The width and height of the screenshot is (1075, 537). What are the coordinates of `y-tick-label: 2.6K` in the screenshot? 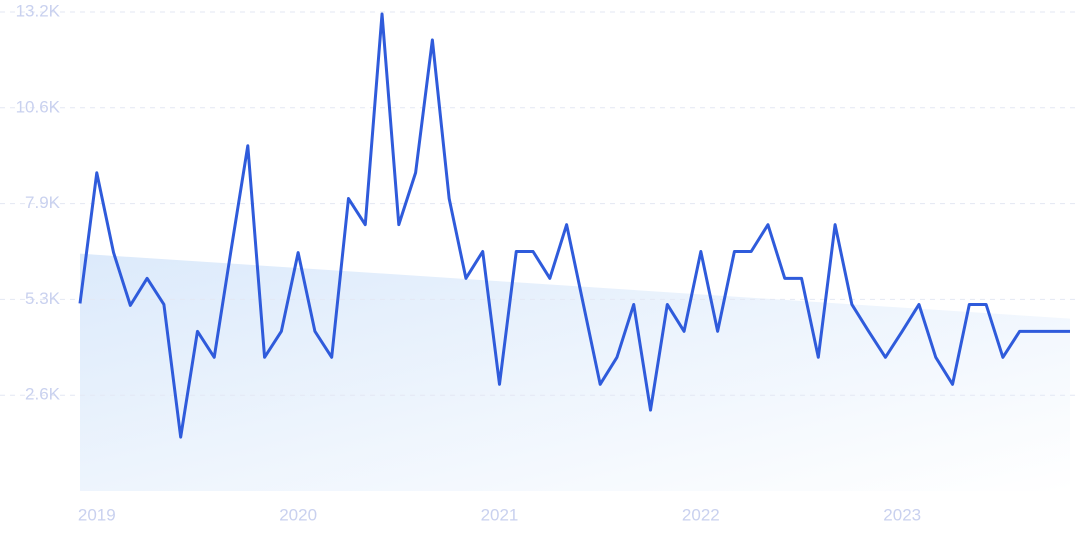 It's located at (43, 394).